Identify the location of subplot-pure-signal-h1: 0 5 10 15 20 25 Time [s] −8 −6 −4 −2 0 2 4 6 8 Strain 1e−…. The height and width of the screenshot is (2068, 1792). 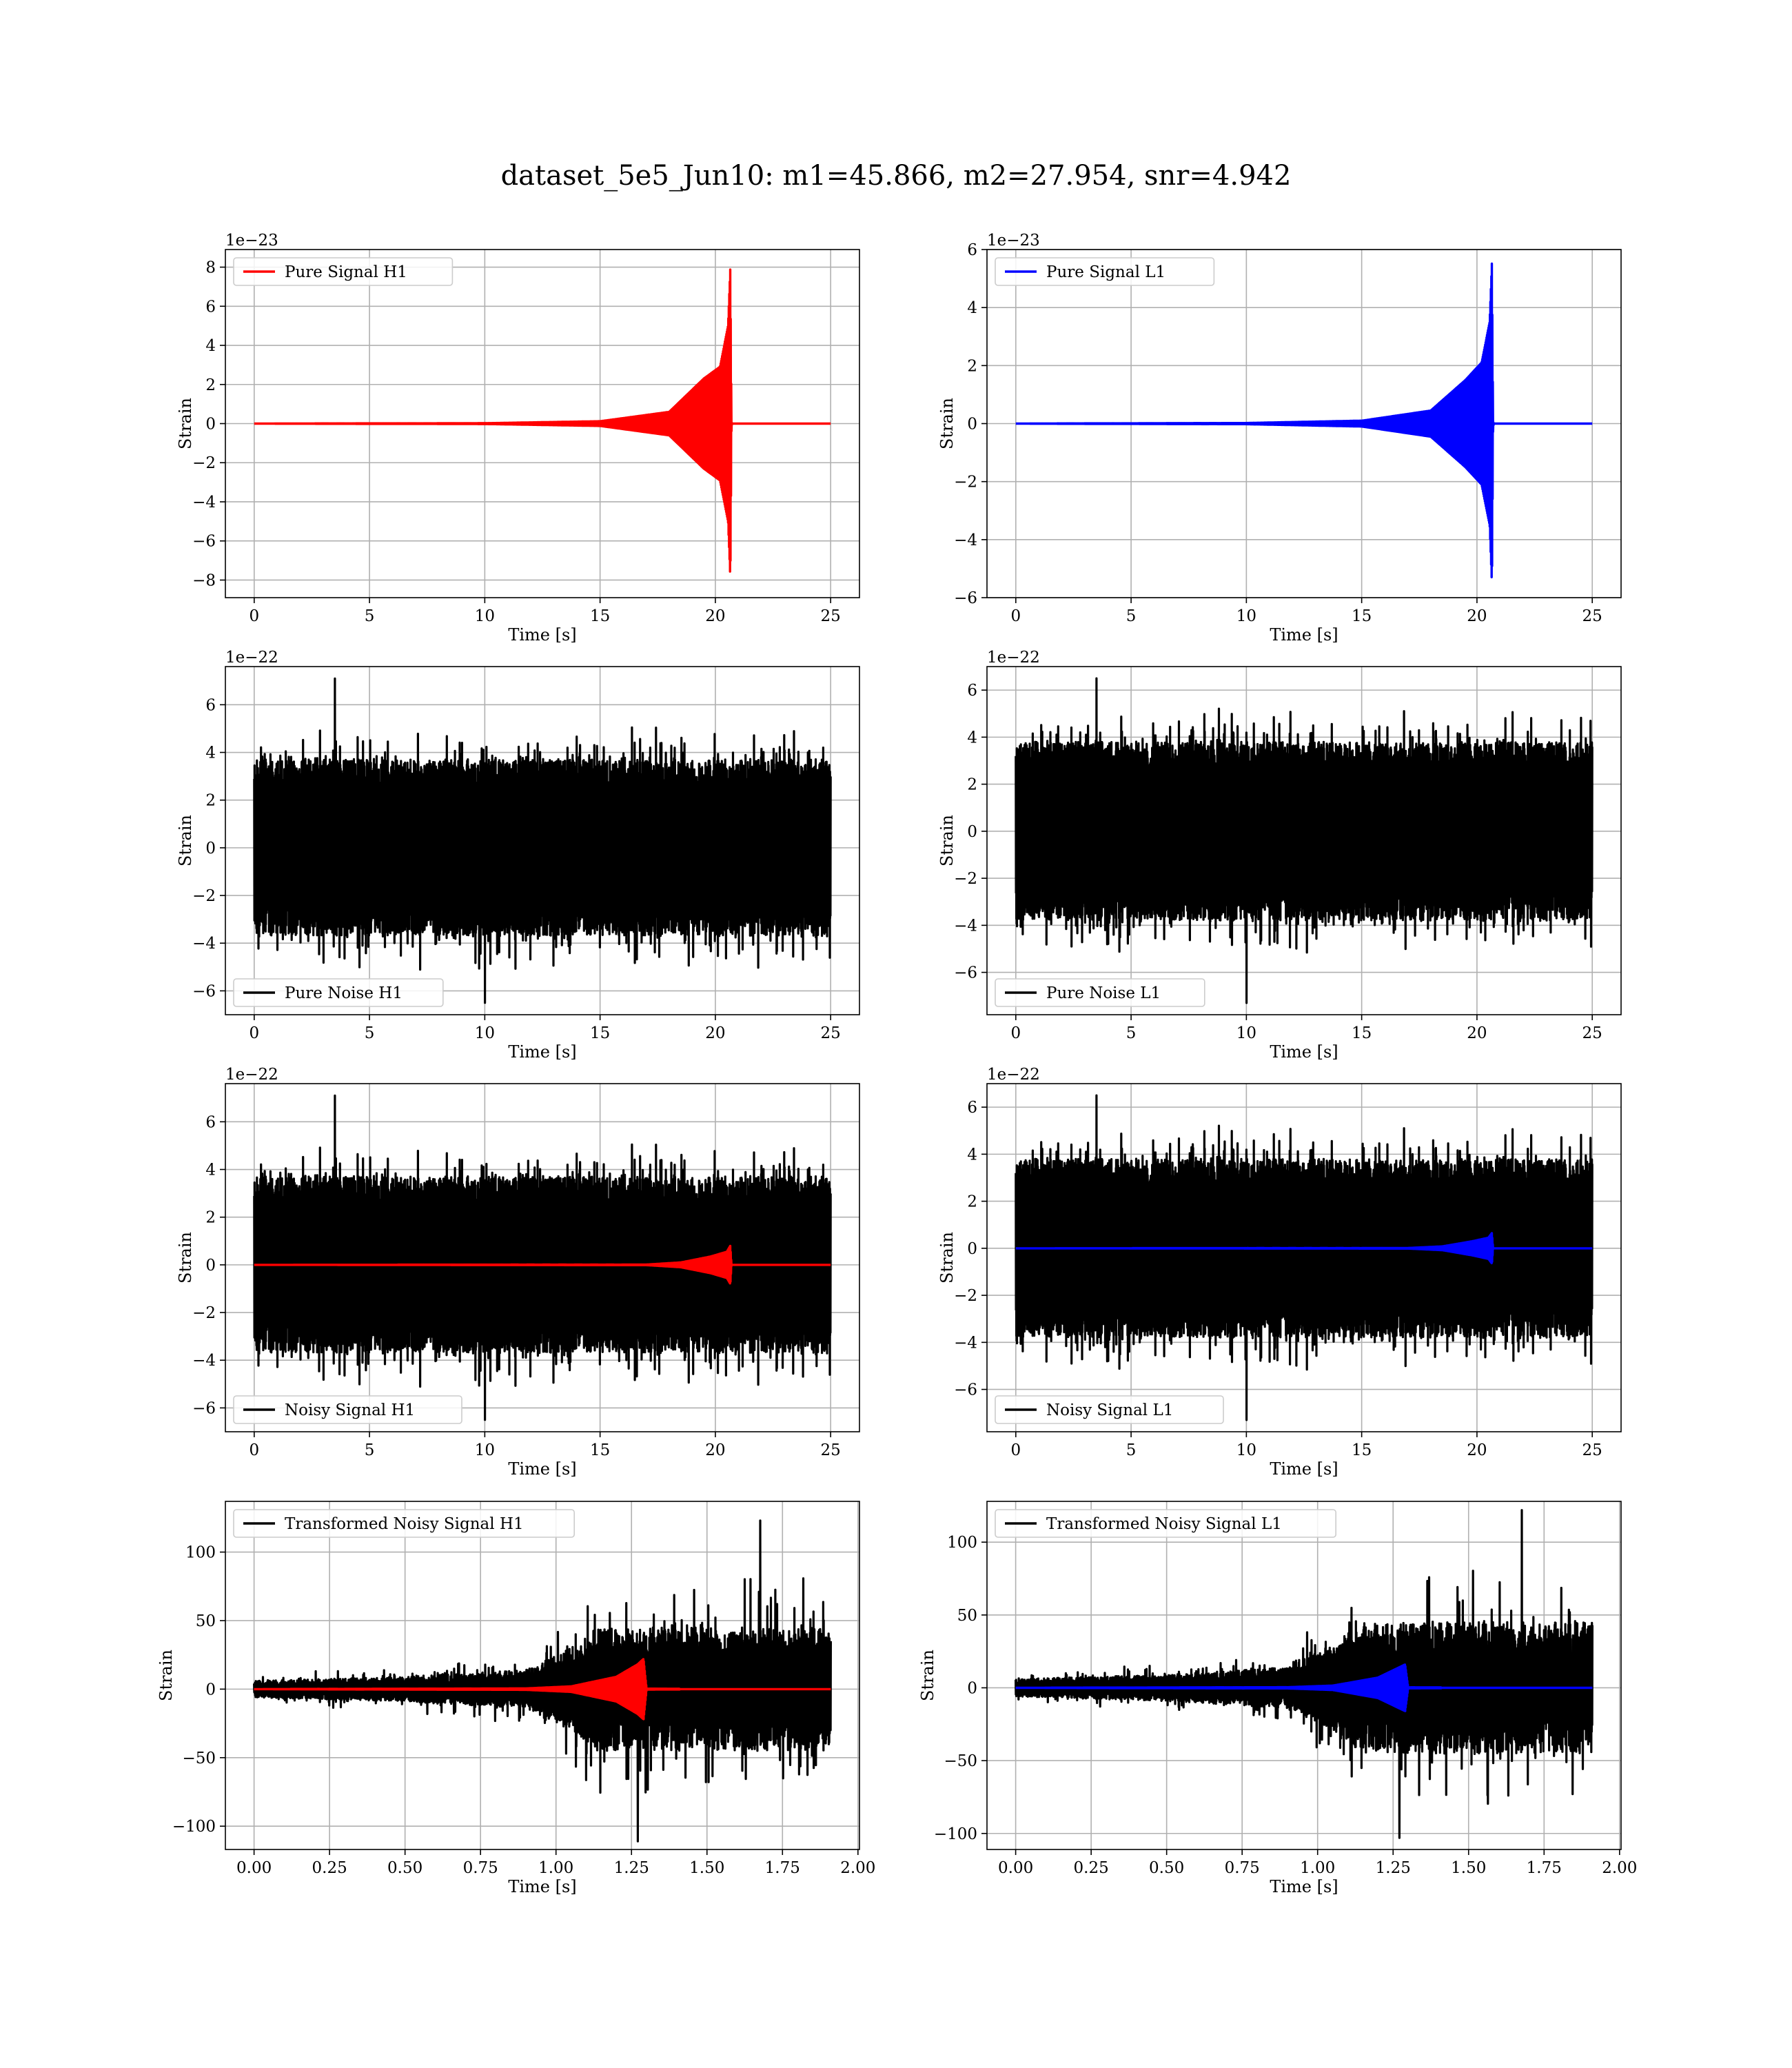
(518, 438).